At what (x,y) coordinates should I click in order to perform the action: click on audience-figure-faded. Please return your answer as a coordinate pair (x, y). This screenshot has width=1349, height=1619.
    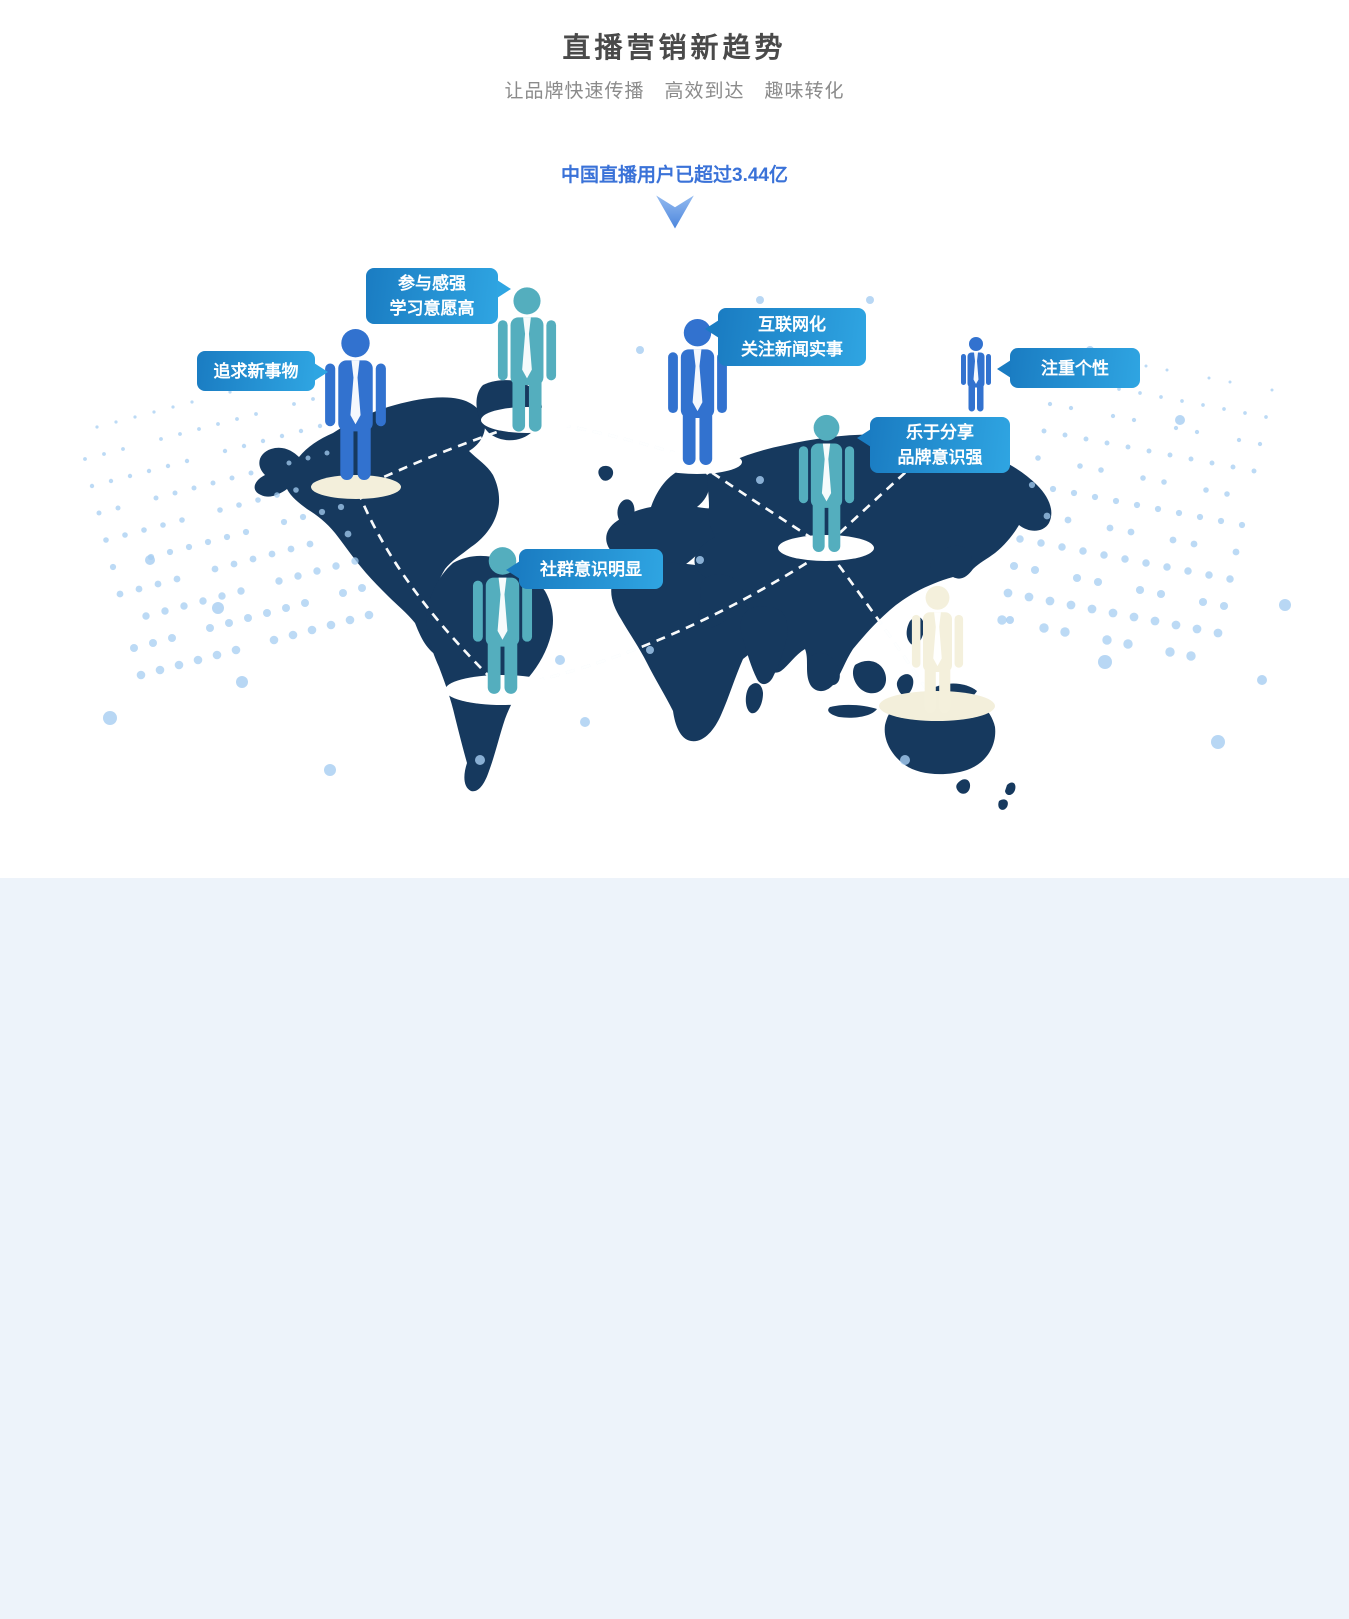
    Looking at the image, I should click on (937, 649).